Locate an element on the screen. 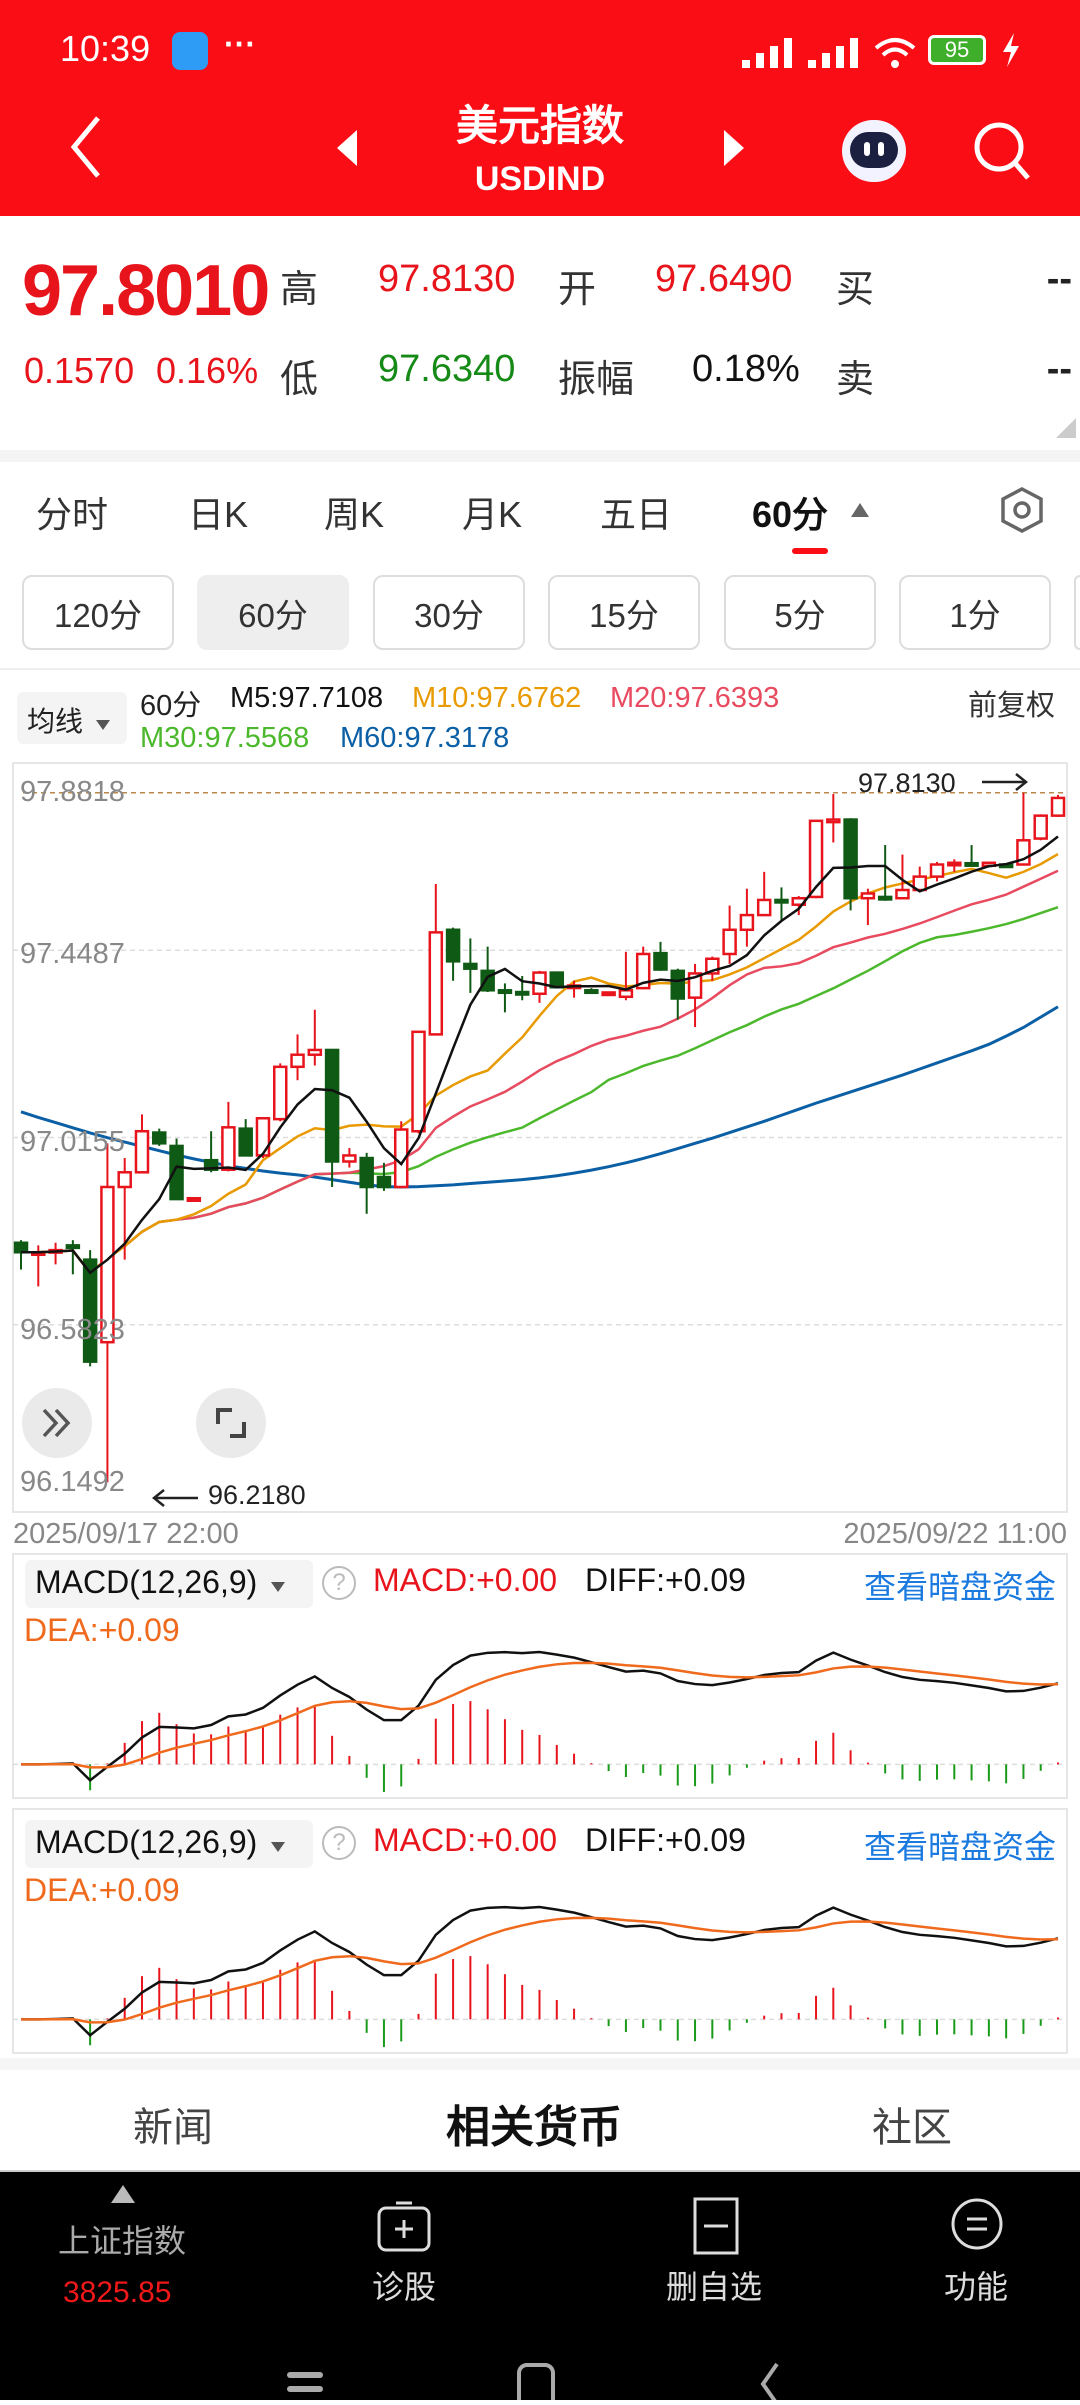 The image size is (1080, 2405). diagnose-stock-icon is located at coordinates (404, 2230).